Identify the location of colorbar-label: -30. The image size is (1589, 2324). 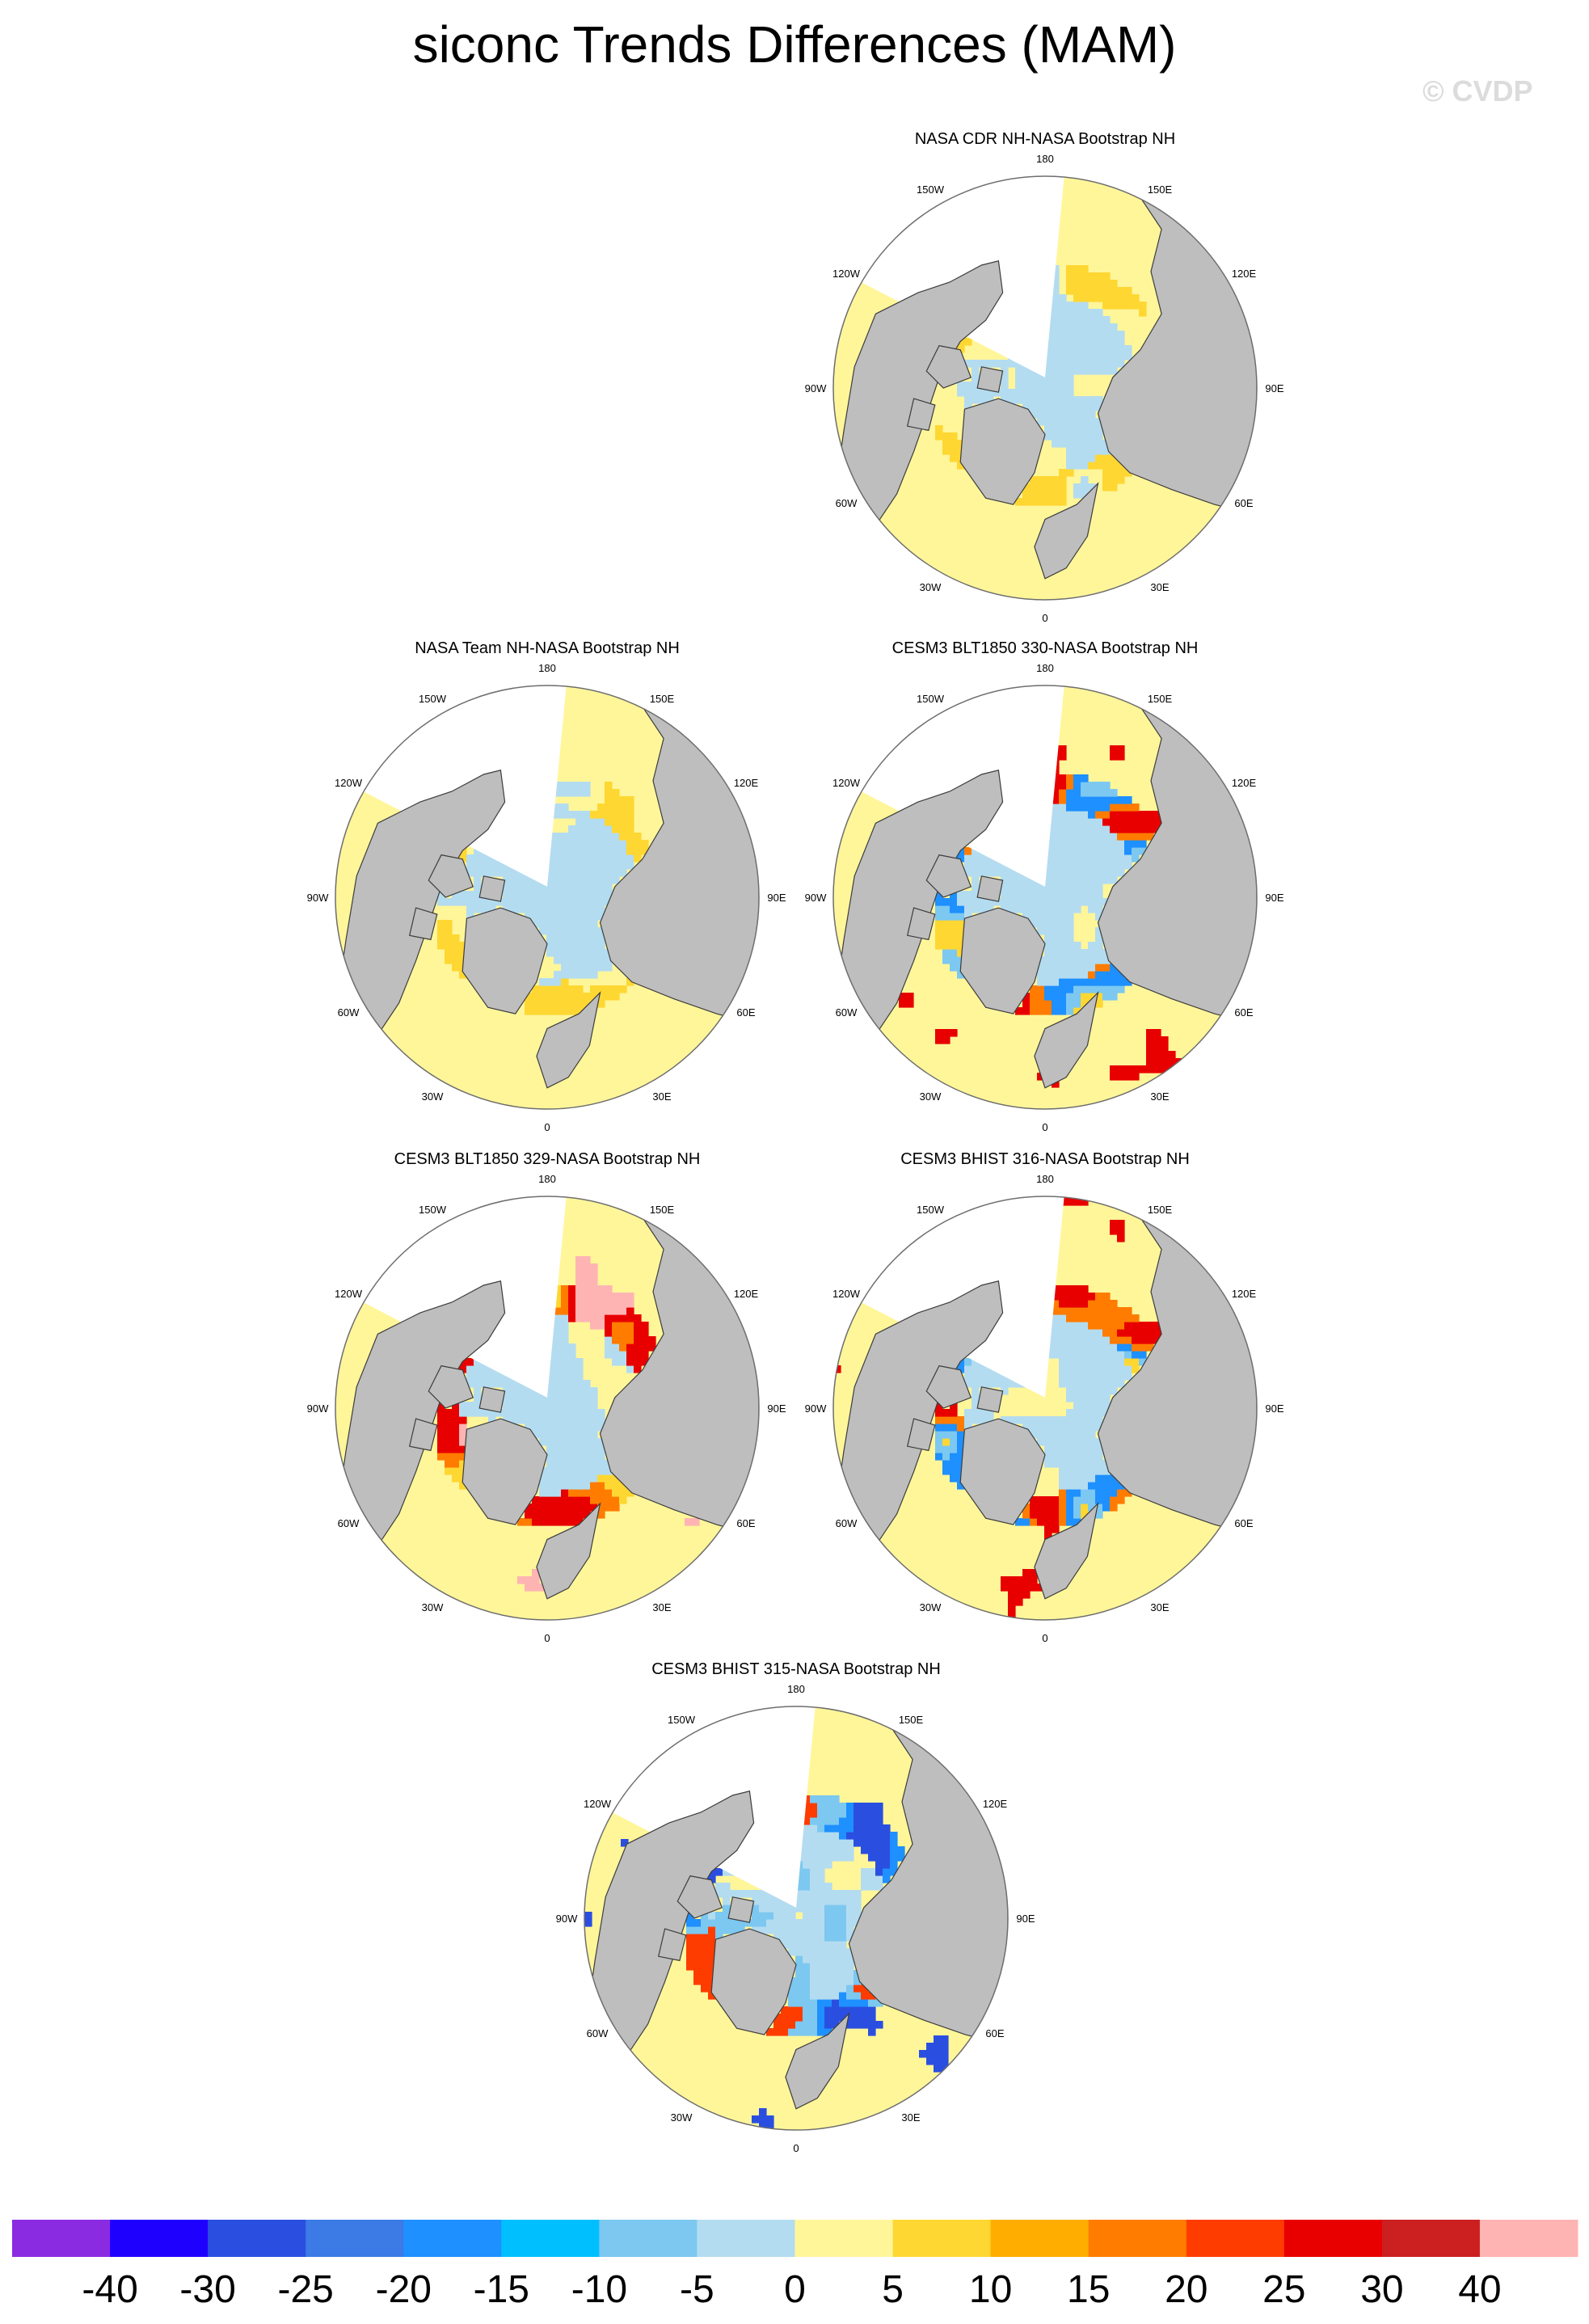
(207, 2289).